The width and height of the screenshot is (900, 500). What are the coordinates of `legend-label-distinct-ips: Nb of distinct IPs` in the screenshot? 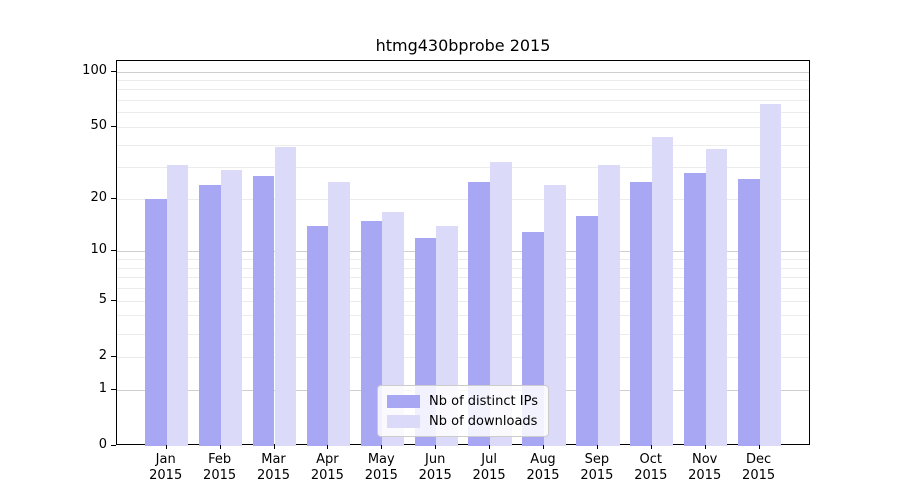 It's located at (483, 401).